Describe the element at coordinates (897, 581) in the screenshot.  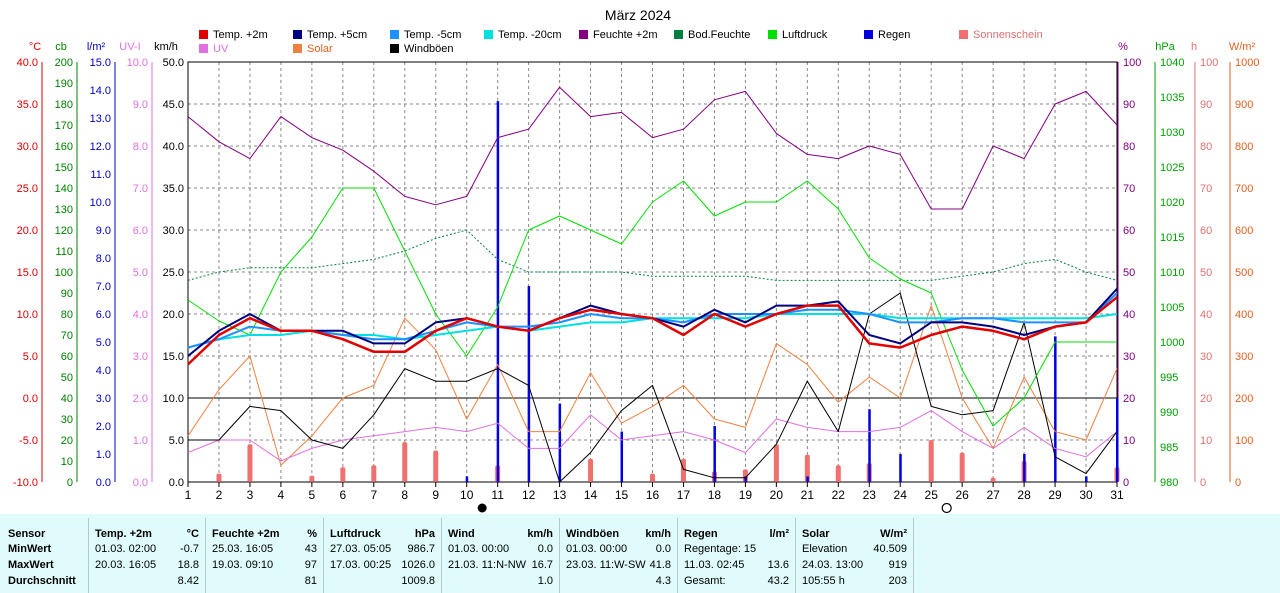
I see `stats-solar-avg-value: 203` at that location.